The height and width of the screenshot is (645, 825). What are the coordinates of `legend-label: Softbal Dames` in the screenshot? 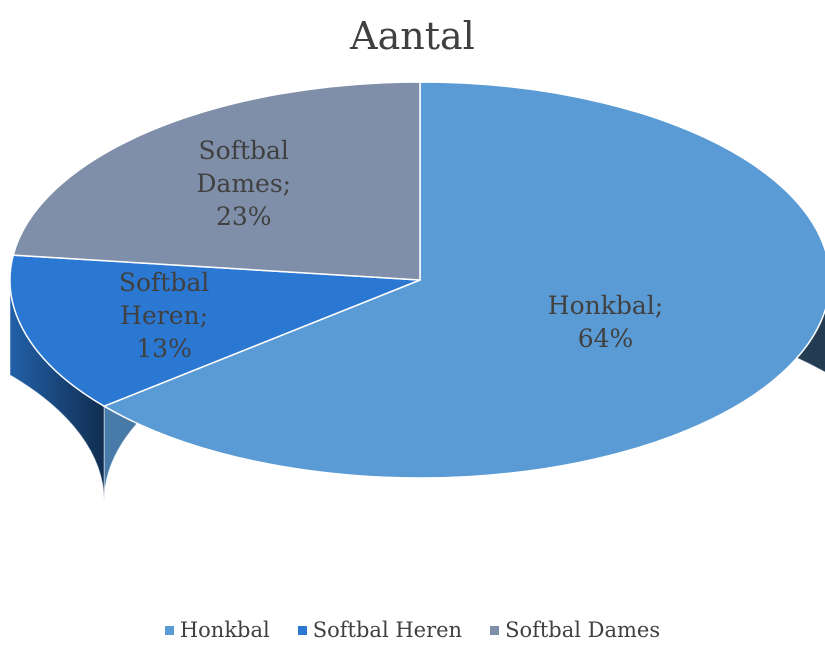 It's located at (583, 630).